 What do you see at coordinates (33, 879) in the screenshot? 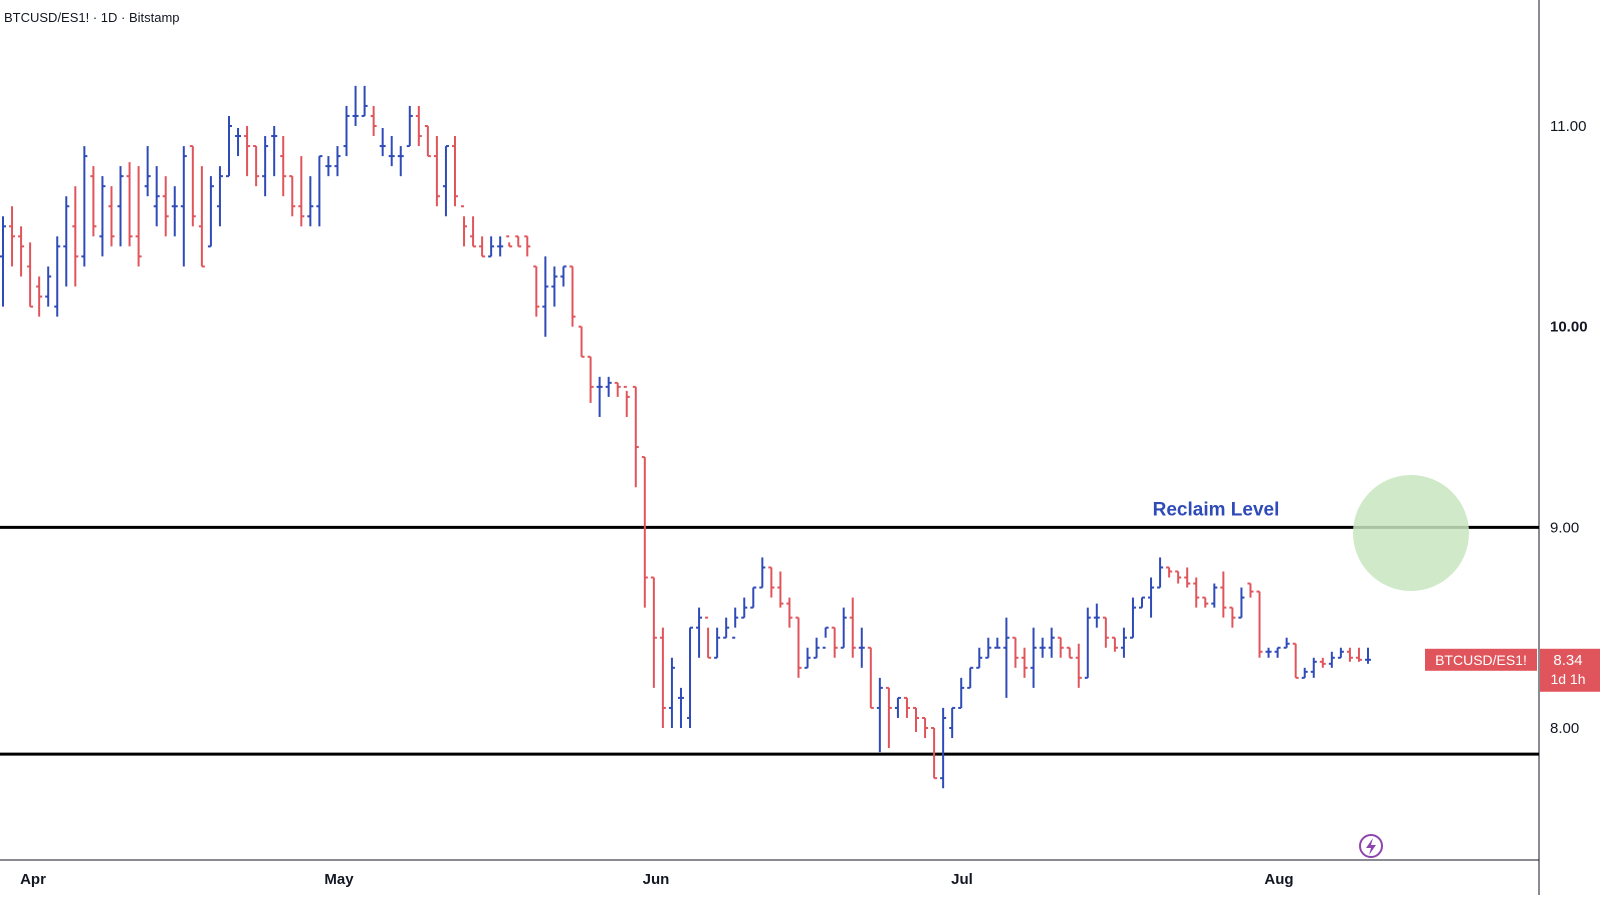
I see `x-tick-label: Apr` at bounding box center [33, 879].